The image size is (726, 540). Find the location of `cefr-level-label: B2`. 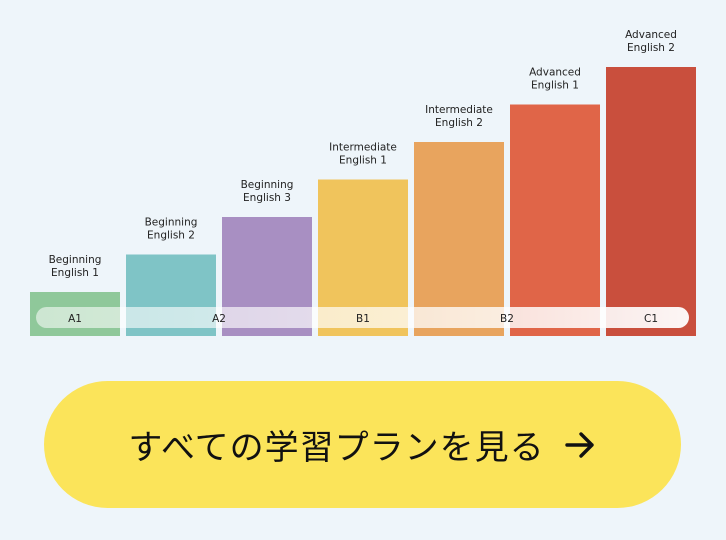

cefr-level-label: B2 is located at coordinates (507, 319).